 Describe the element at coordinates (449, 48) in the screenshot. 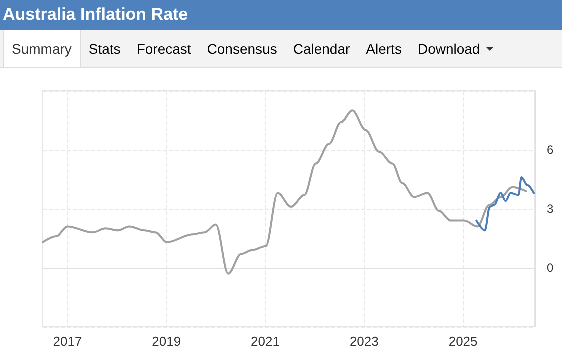

I see `text: Download` at that location.